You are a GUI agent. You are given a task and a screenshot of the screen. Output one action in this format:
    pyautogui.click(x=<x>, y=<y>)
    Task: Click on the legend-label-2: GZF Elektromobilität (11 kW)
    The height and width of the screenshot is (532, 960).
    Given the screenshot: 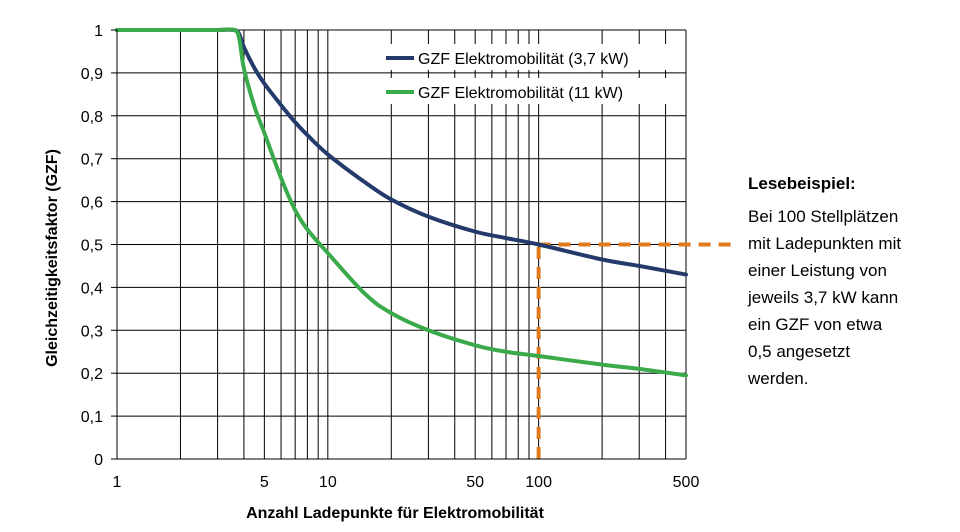 What is the action you would take?
    pyautogui.click(x=520, y=93)
    